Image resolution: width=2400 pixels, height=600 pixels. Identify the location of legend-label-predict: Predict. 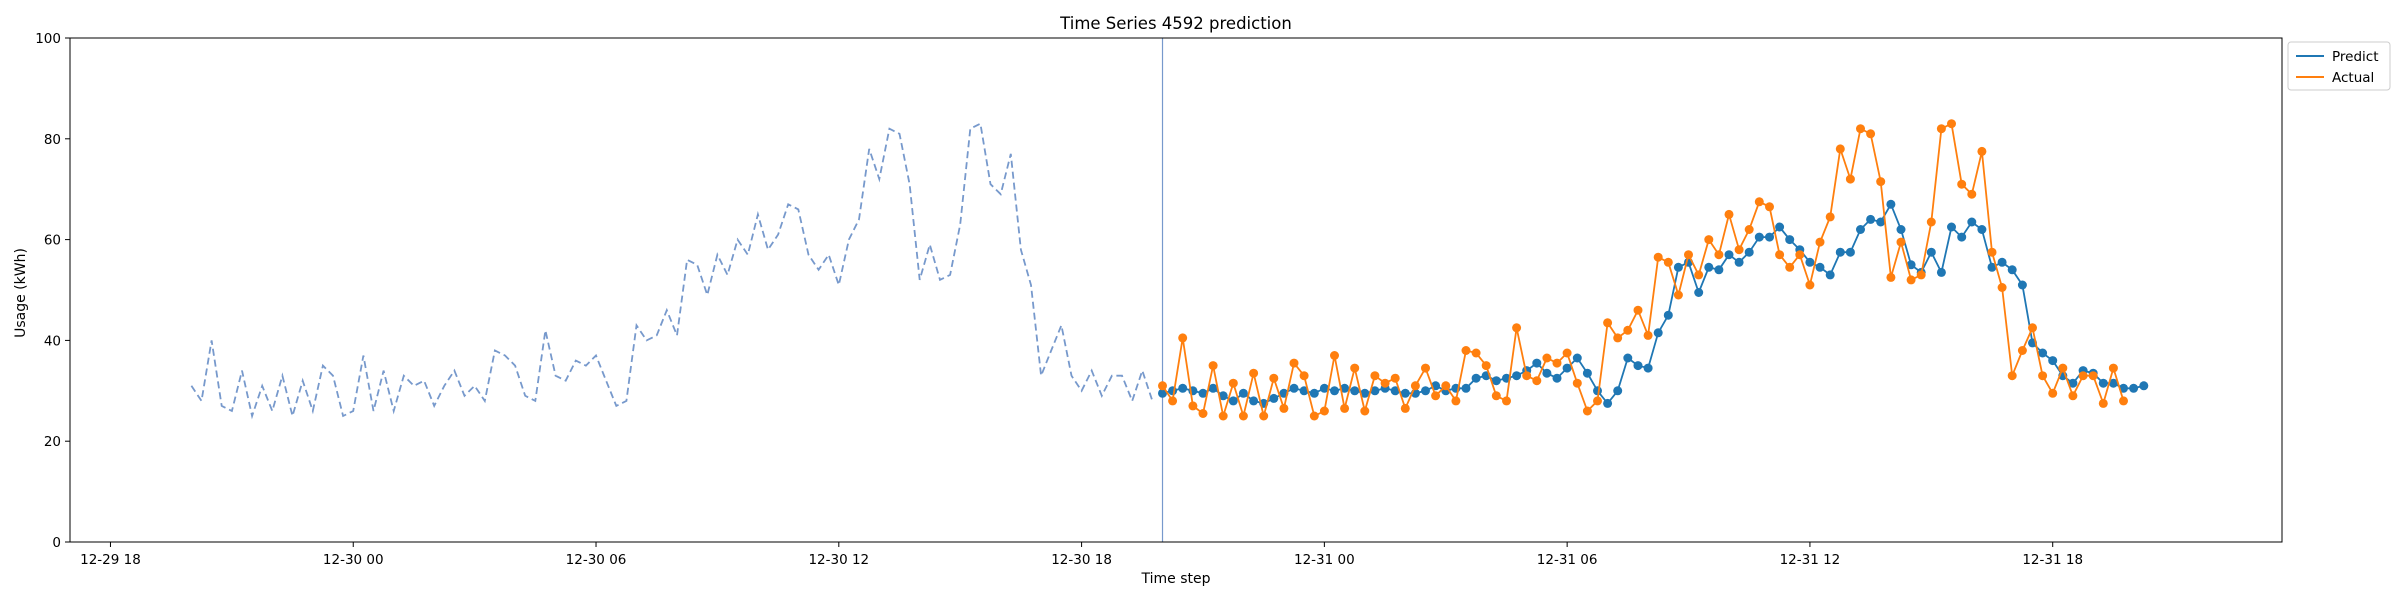
(2355, 57).